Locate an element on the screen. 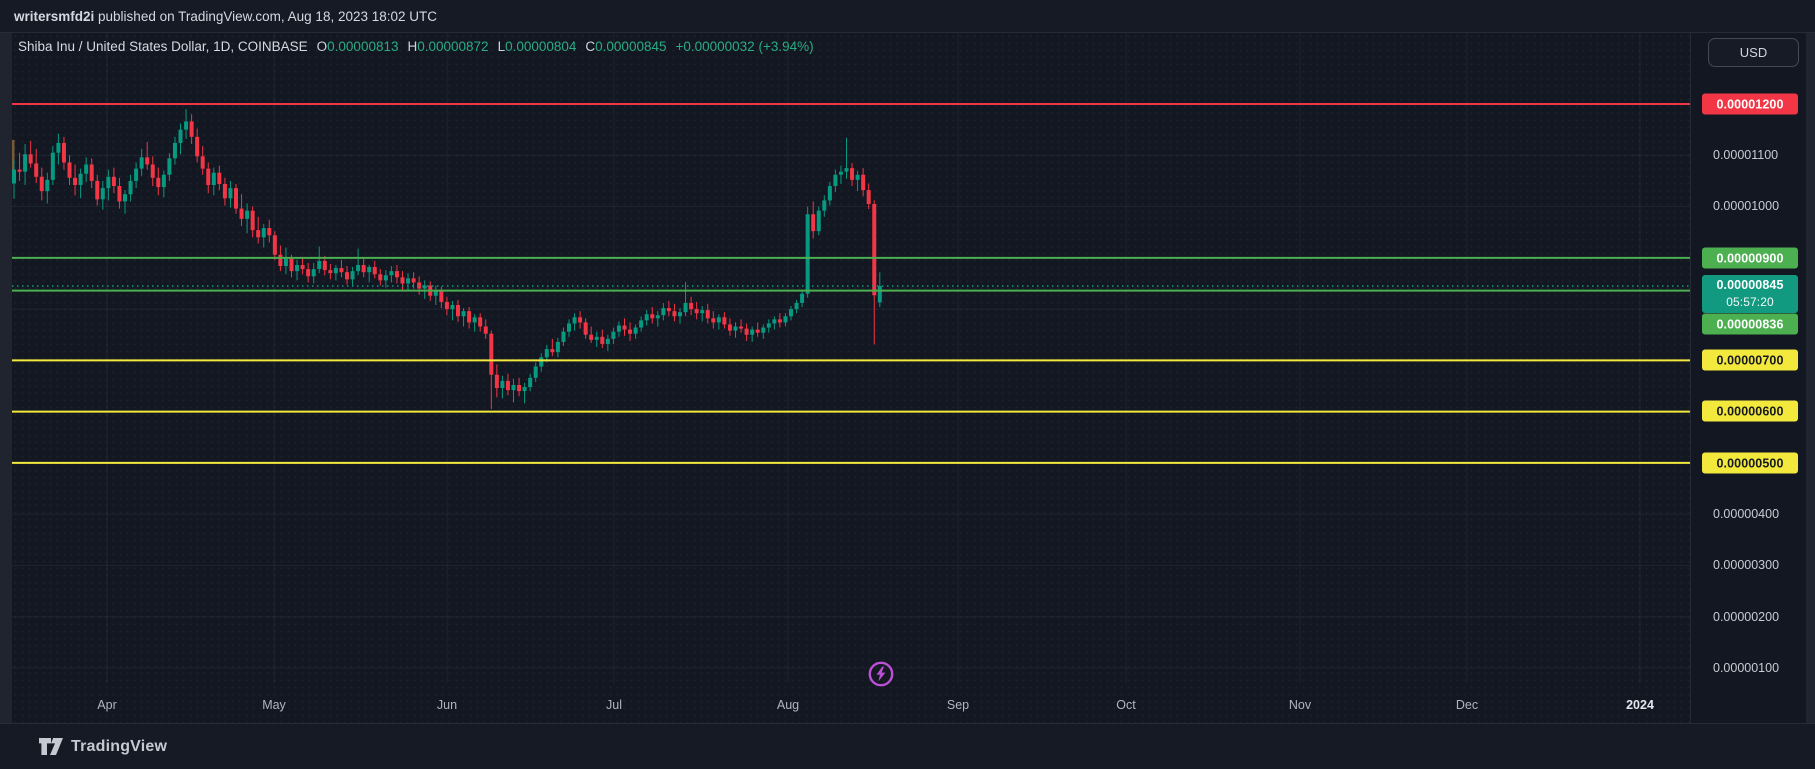  time-axis-label-Apr: Apr is located at coordinates (107, 705).